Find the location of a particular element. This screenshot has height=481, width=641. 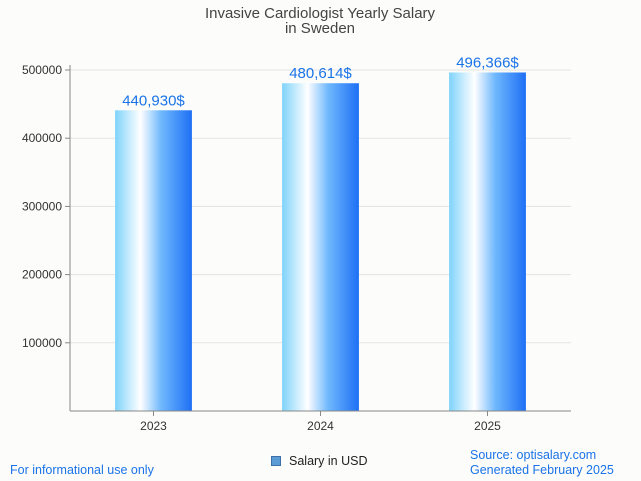

x-tick-label-2023: 2023 is located at coordinates (153, 426).